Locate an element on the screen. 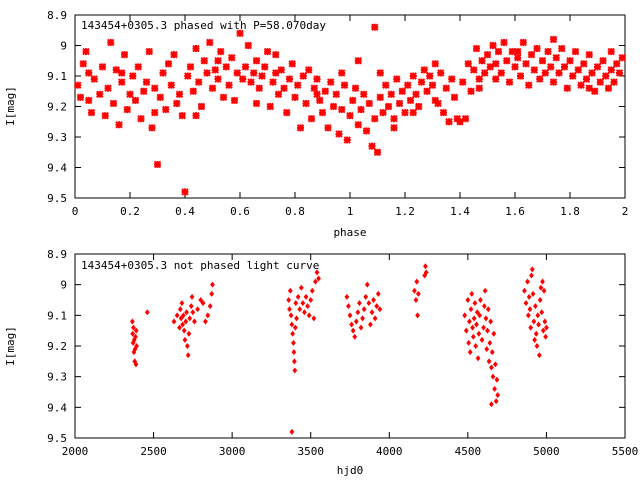 The width and height of the screenshot is (640, 480). unphased-x-label: hjd0 is located at coordinates (350, 470).